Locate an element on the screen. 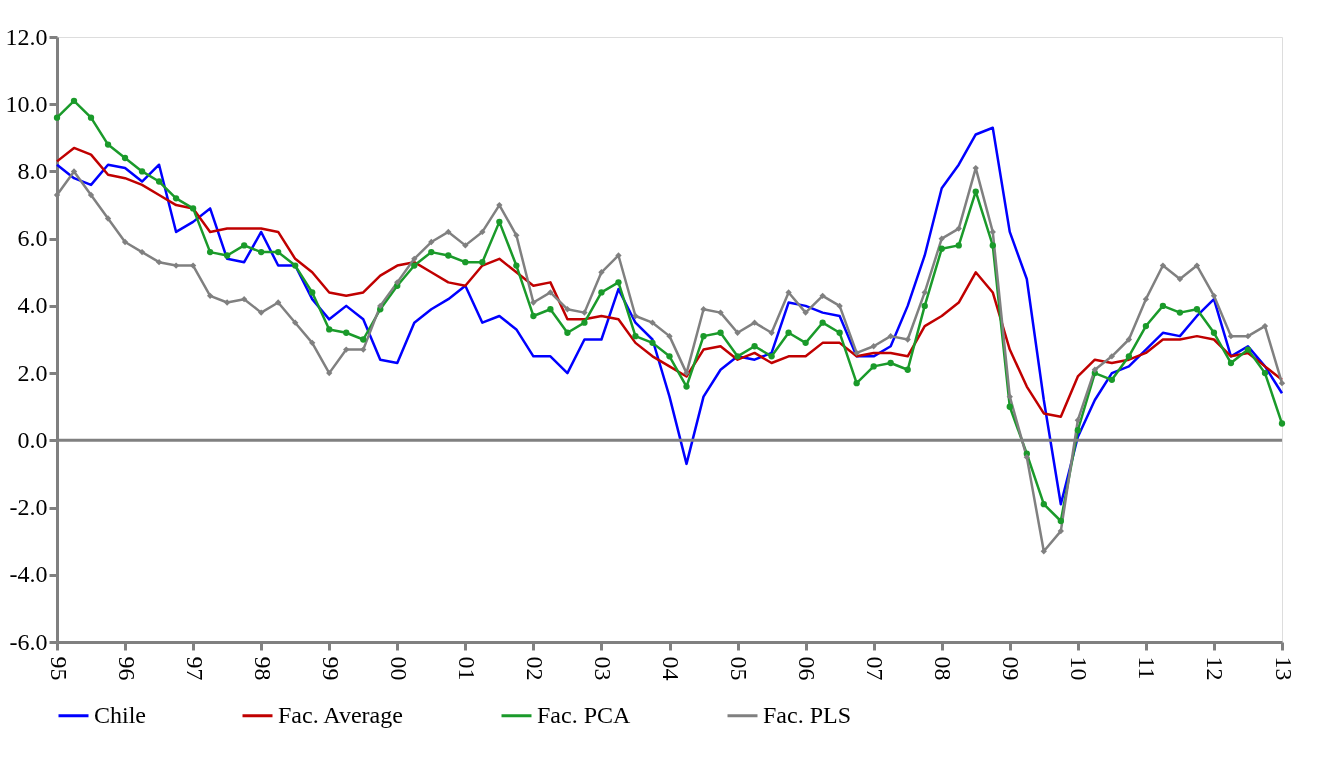  y-tick-label: 0.0 is located at coordinates (32, 439).